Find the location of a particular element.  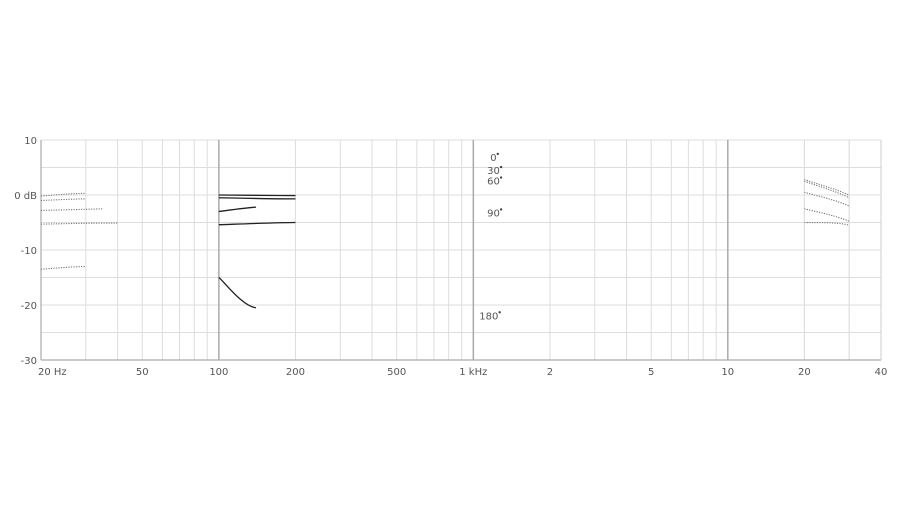

series-label: 180 is located at coordinates (488, 316).